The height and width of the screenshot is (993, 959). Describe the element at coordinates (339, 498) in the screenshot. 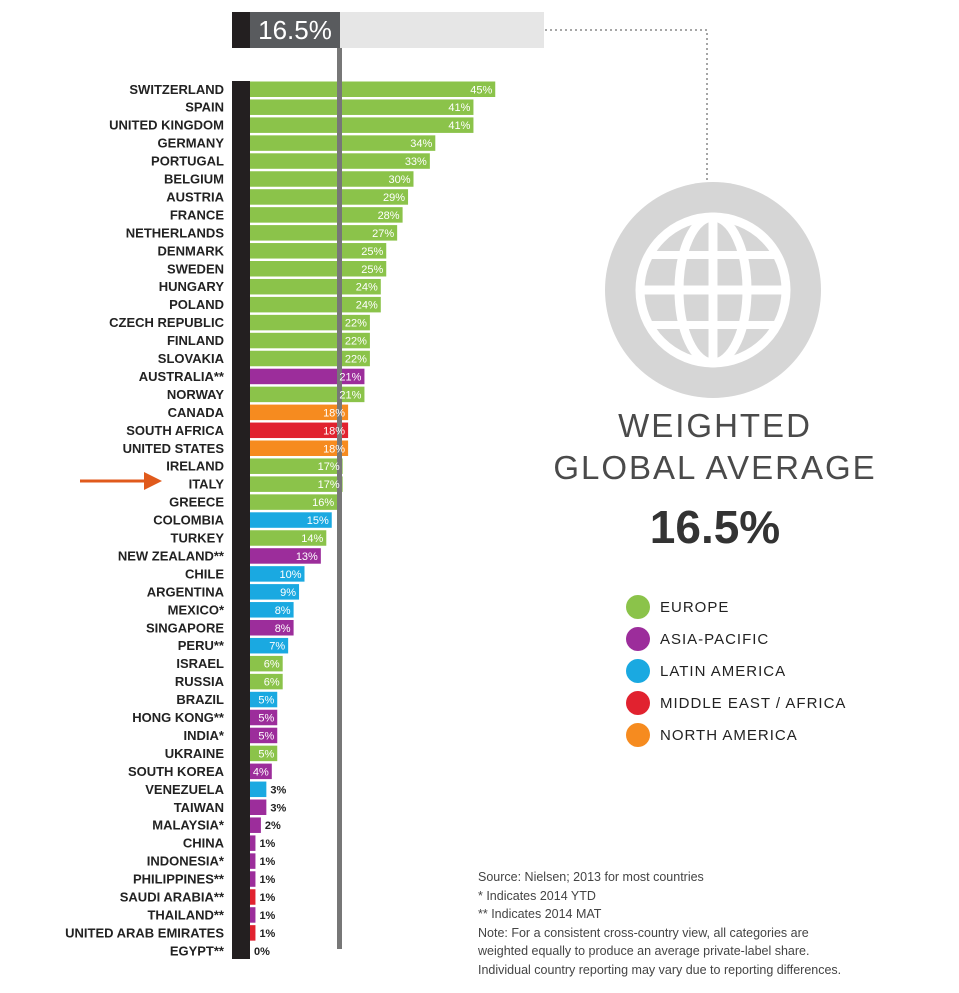

I see `average-line` at that location.